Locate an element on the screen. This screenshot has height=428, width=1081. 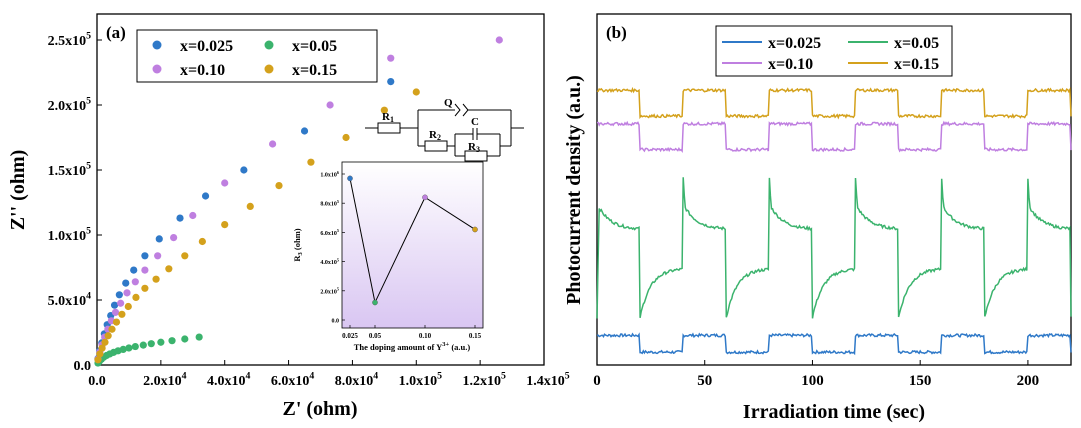
inset-y-tick-label: 6.0x10⁵ is located at coordinates (329, 232).